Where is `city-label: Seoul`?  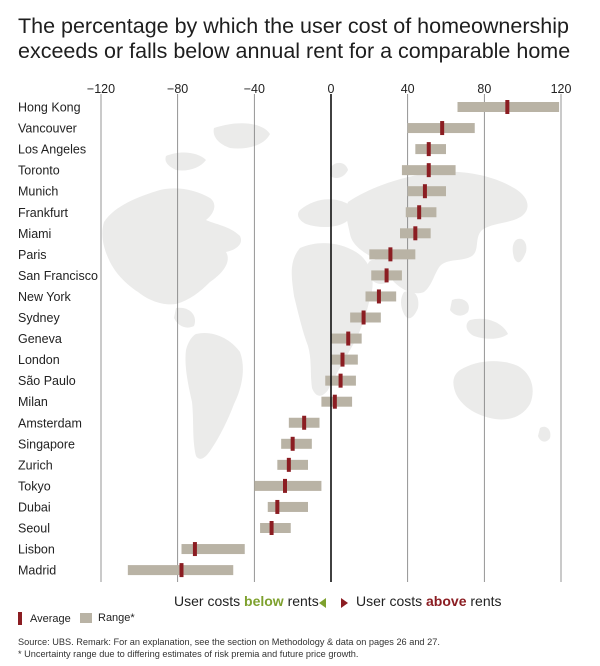 city-label: Seoul is located at coordinates (34, 529).